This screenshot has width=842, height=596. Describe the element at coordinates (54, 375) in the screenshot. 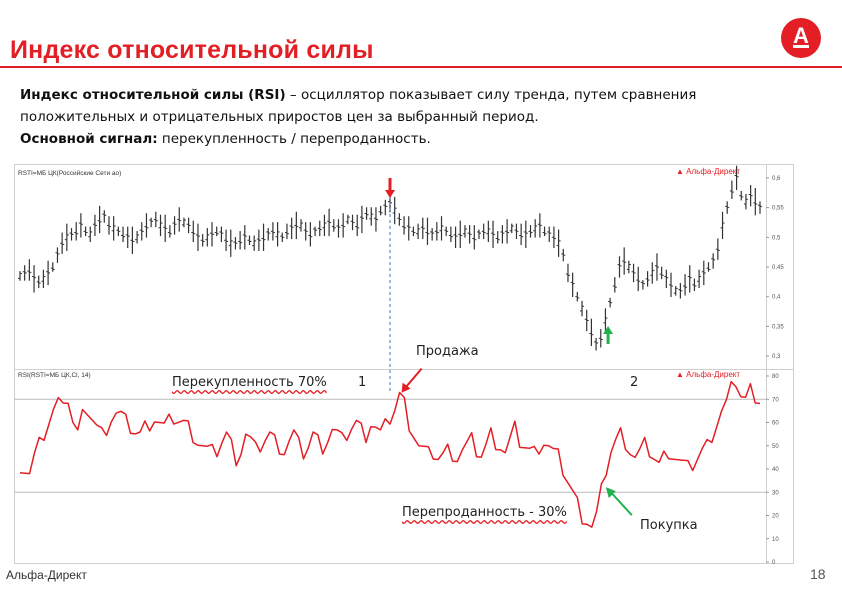

I see `rsi-panel-label: RSI(RSTI=МБ ЦК,Cl, 14)` at that location.